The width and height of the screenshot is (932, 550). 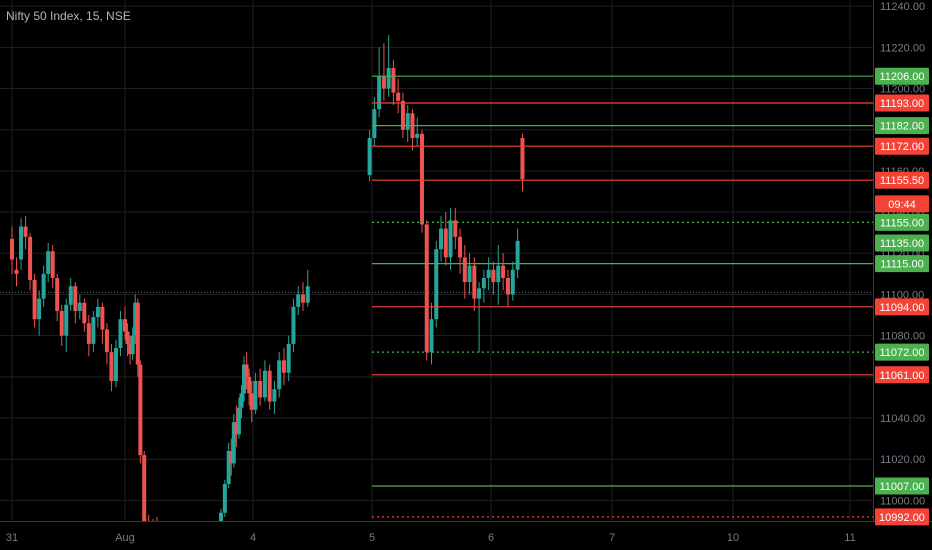 What do you see at coordinates (12, 538) in the screenshot?
I see `time-tick-label: 31` at bounding box center [12, 538].